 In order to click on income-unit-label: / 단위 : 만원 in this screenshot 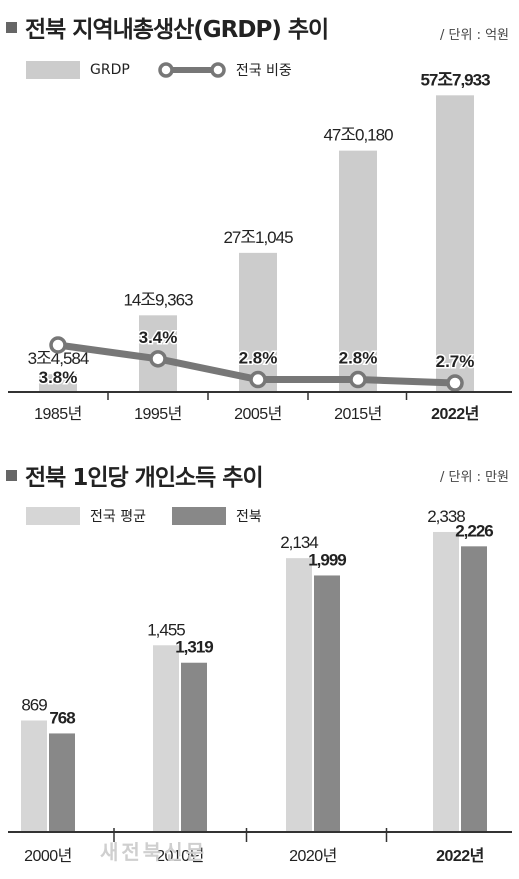, I will do `click(474, 477)`.